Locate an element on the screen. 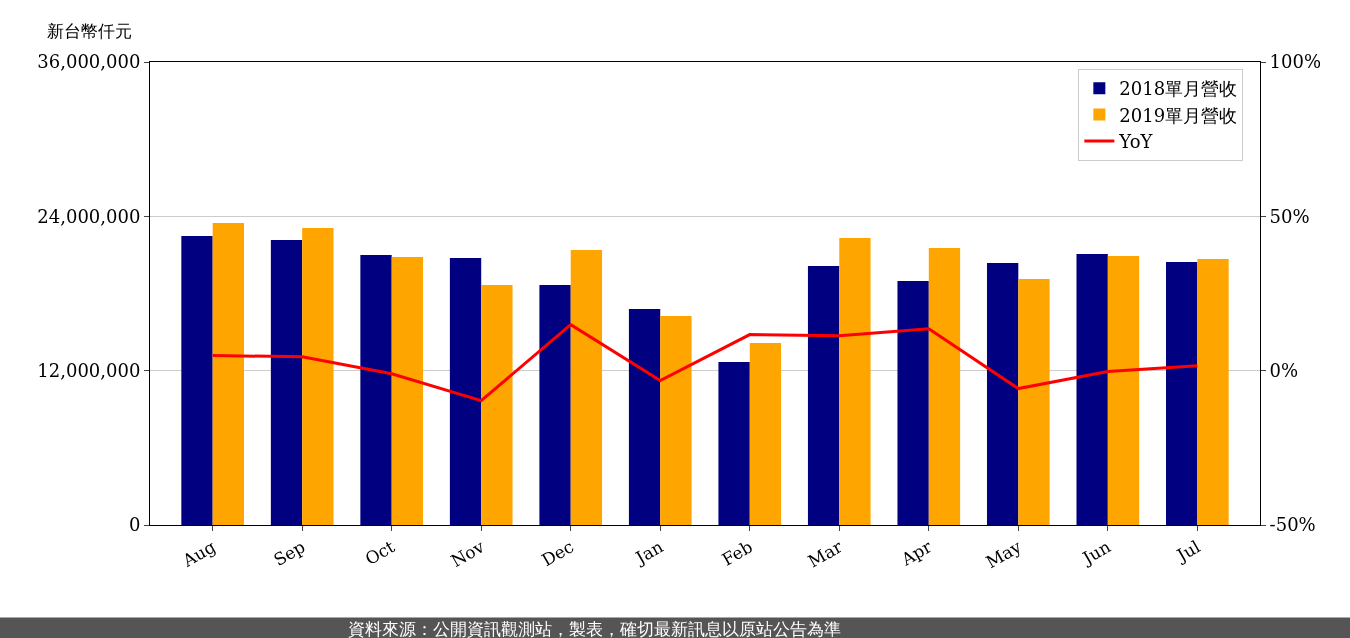 The height and width of the screenshot is (638, 1350). y-tick-label: 36,000,000 is located at coordinates (89, 62).